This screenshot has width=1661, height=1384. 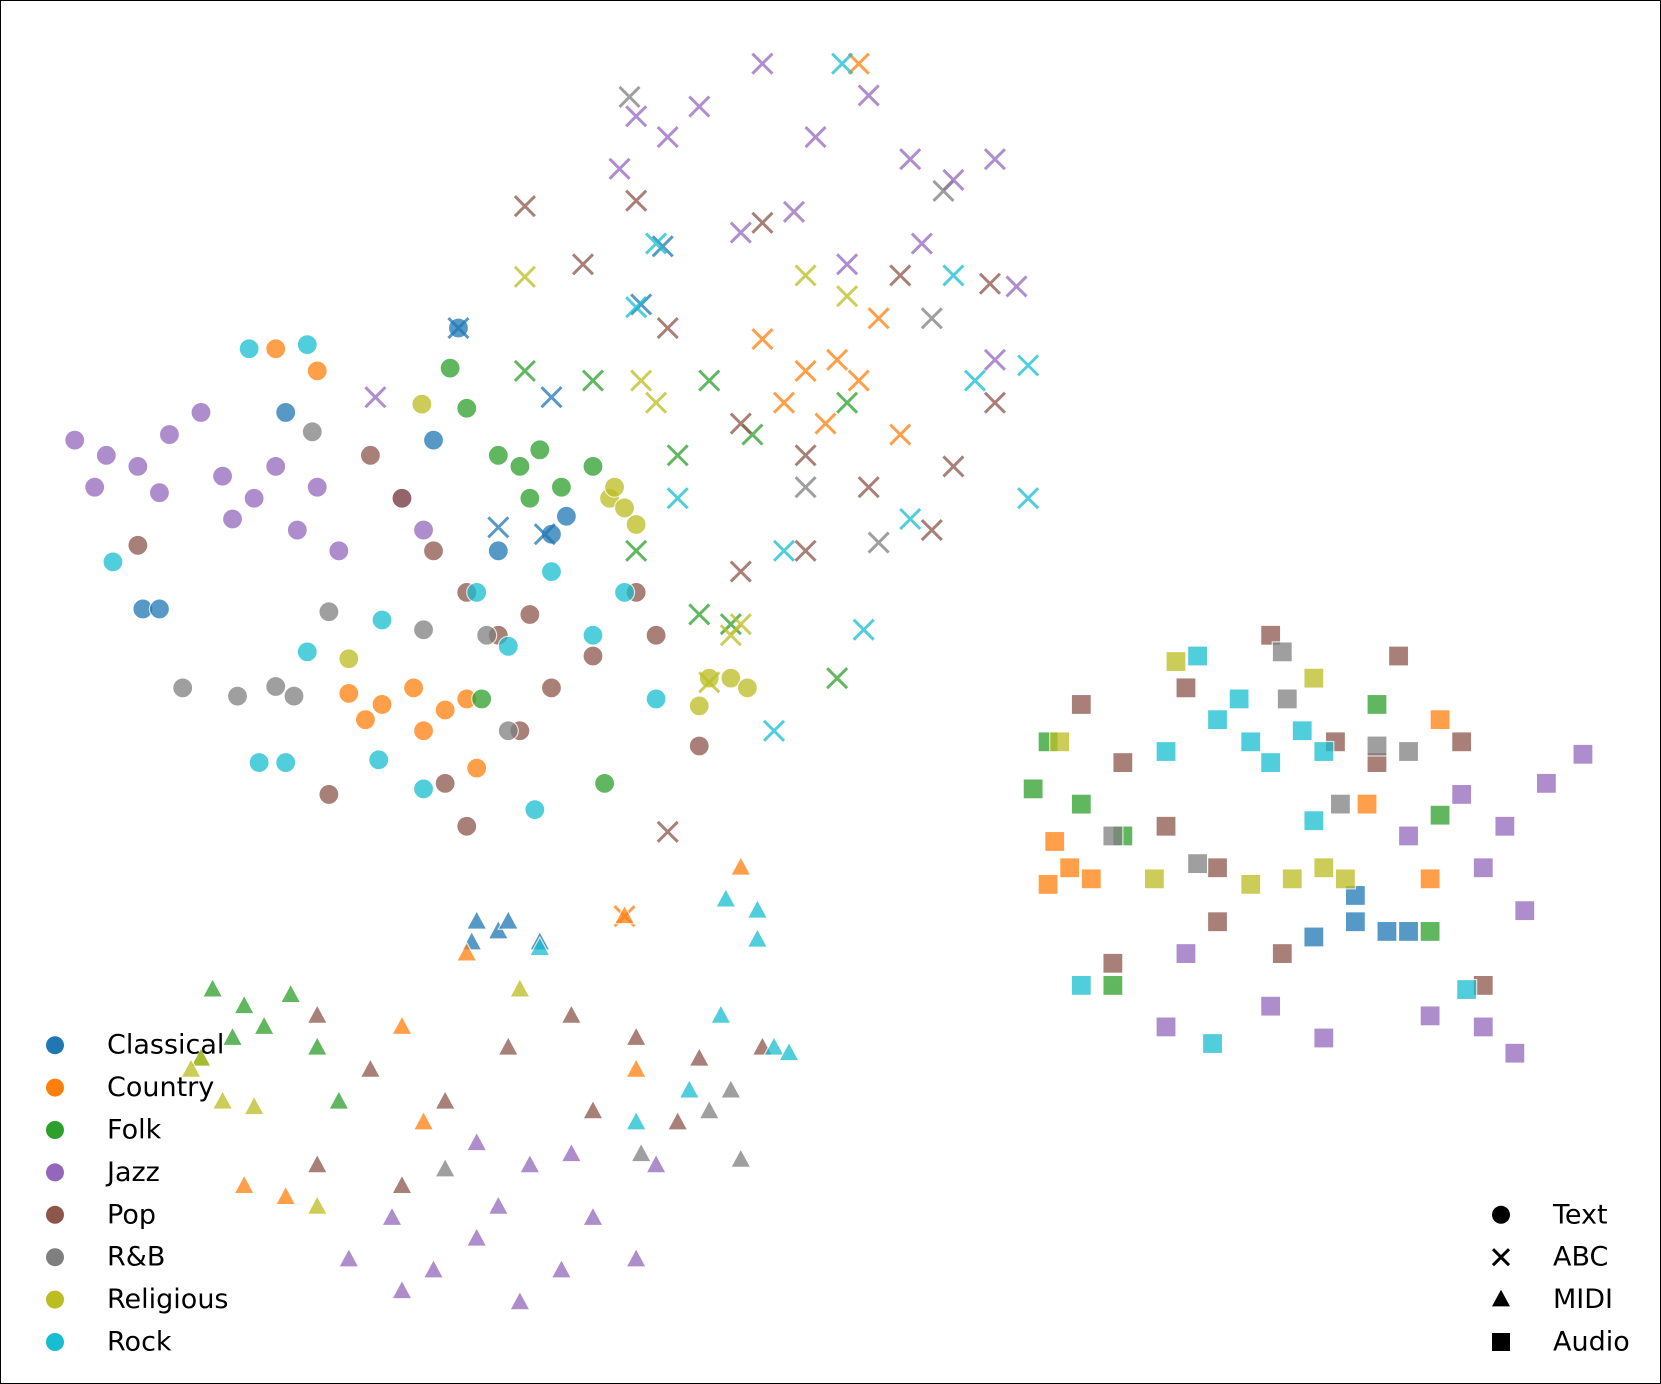 What do you see at coordinates (132, 1172) in the screenshot?
I see `legend-label: Jazz` at bounding box center [132, 1172].